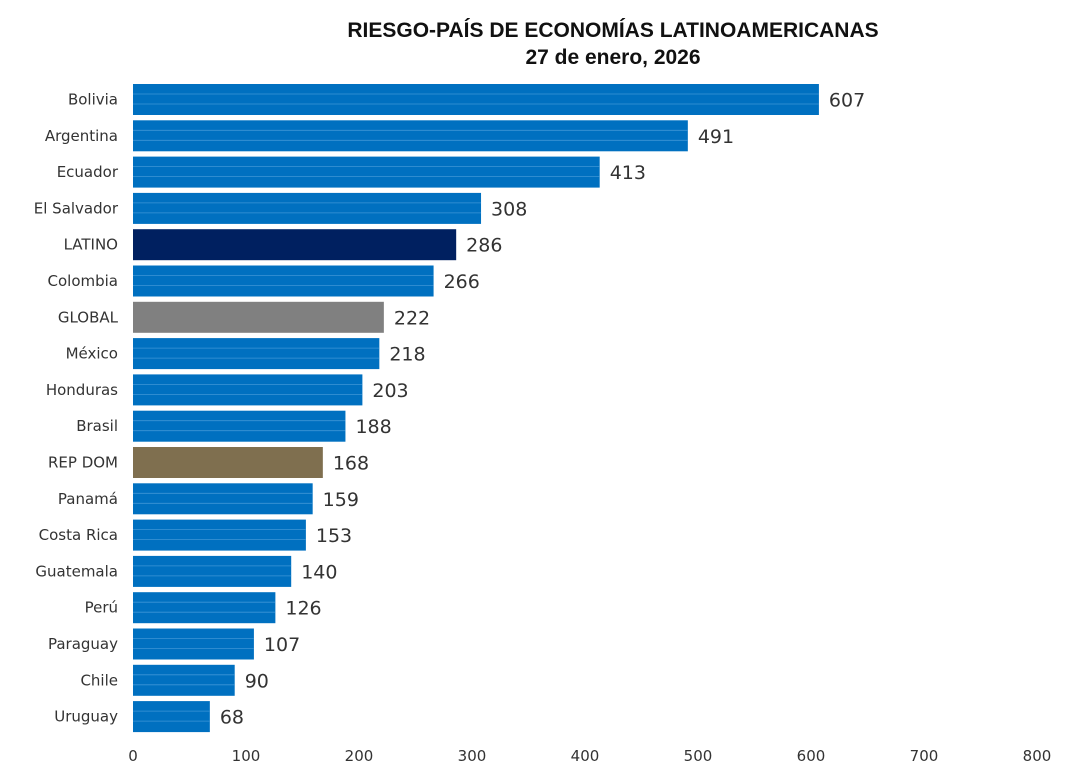 This screenshot has height=764, width=1072. What do you see at coordinates (373, 427) in the screenshot?
I see `data-label: 188` at bounding box center [373, 427].